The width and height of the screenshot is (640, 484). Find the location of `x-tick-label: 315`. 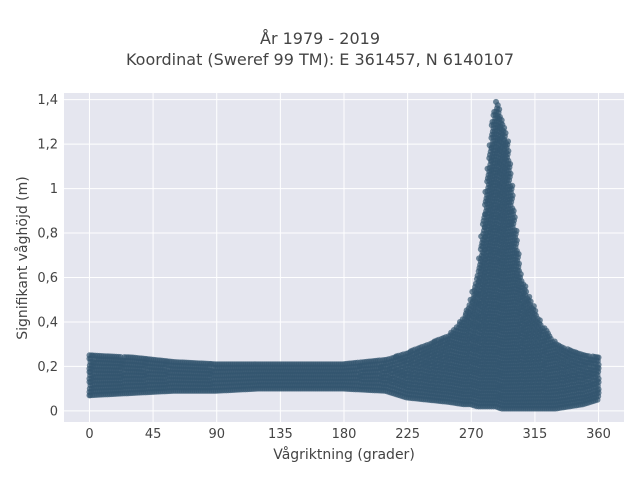

x-tick-label: 315 is located at coordinates (534, 434).